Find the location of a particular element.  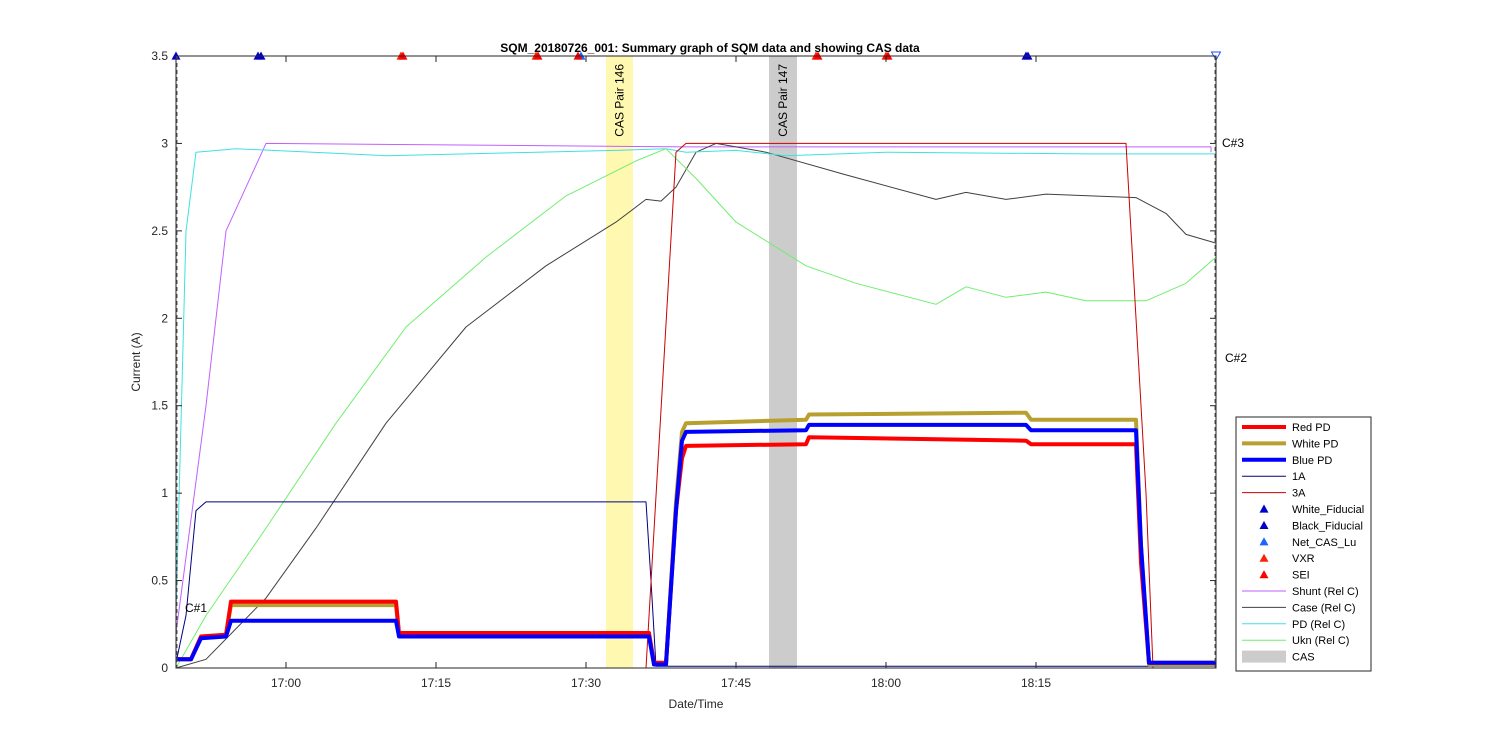

x-tick-label-5: 18:15 is located at coordinates (1036, 683).